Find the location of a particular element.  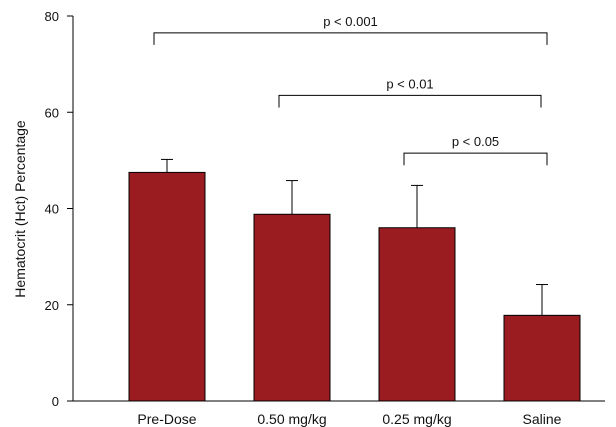

significance-label-1: p < 0.01 is located at coordinates (409, 83).